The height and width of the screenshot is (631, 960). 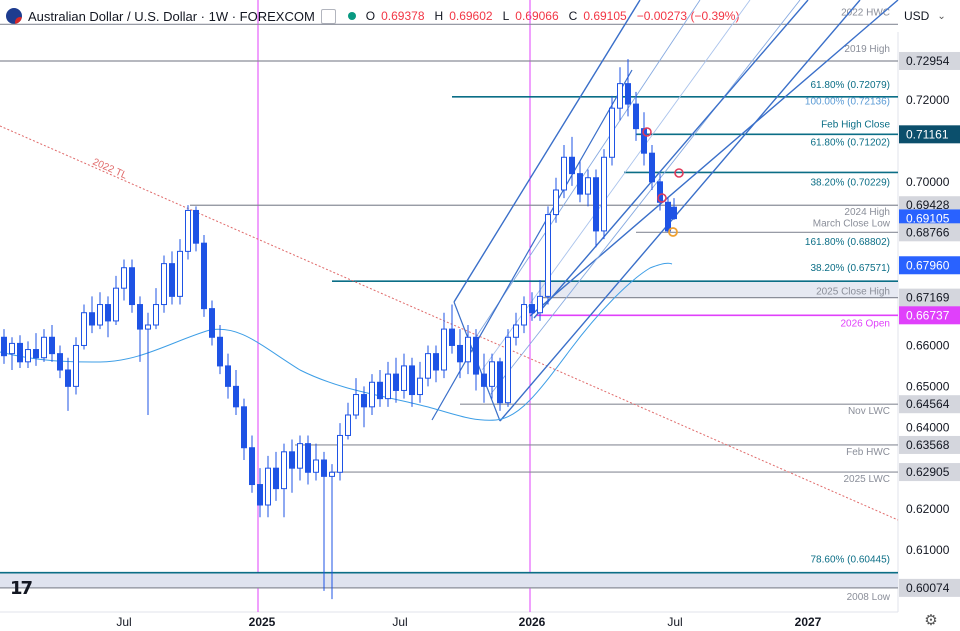 I want to click on level-label: 2026 Open, so click(x=866, y=323).